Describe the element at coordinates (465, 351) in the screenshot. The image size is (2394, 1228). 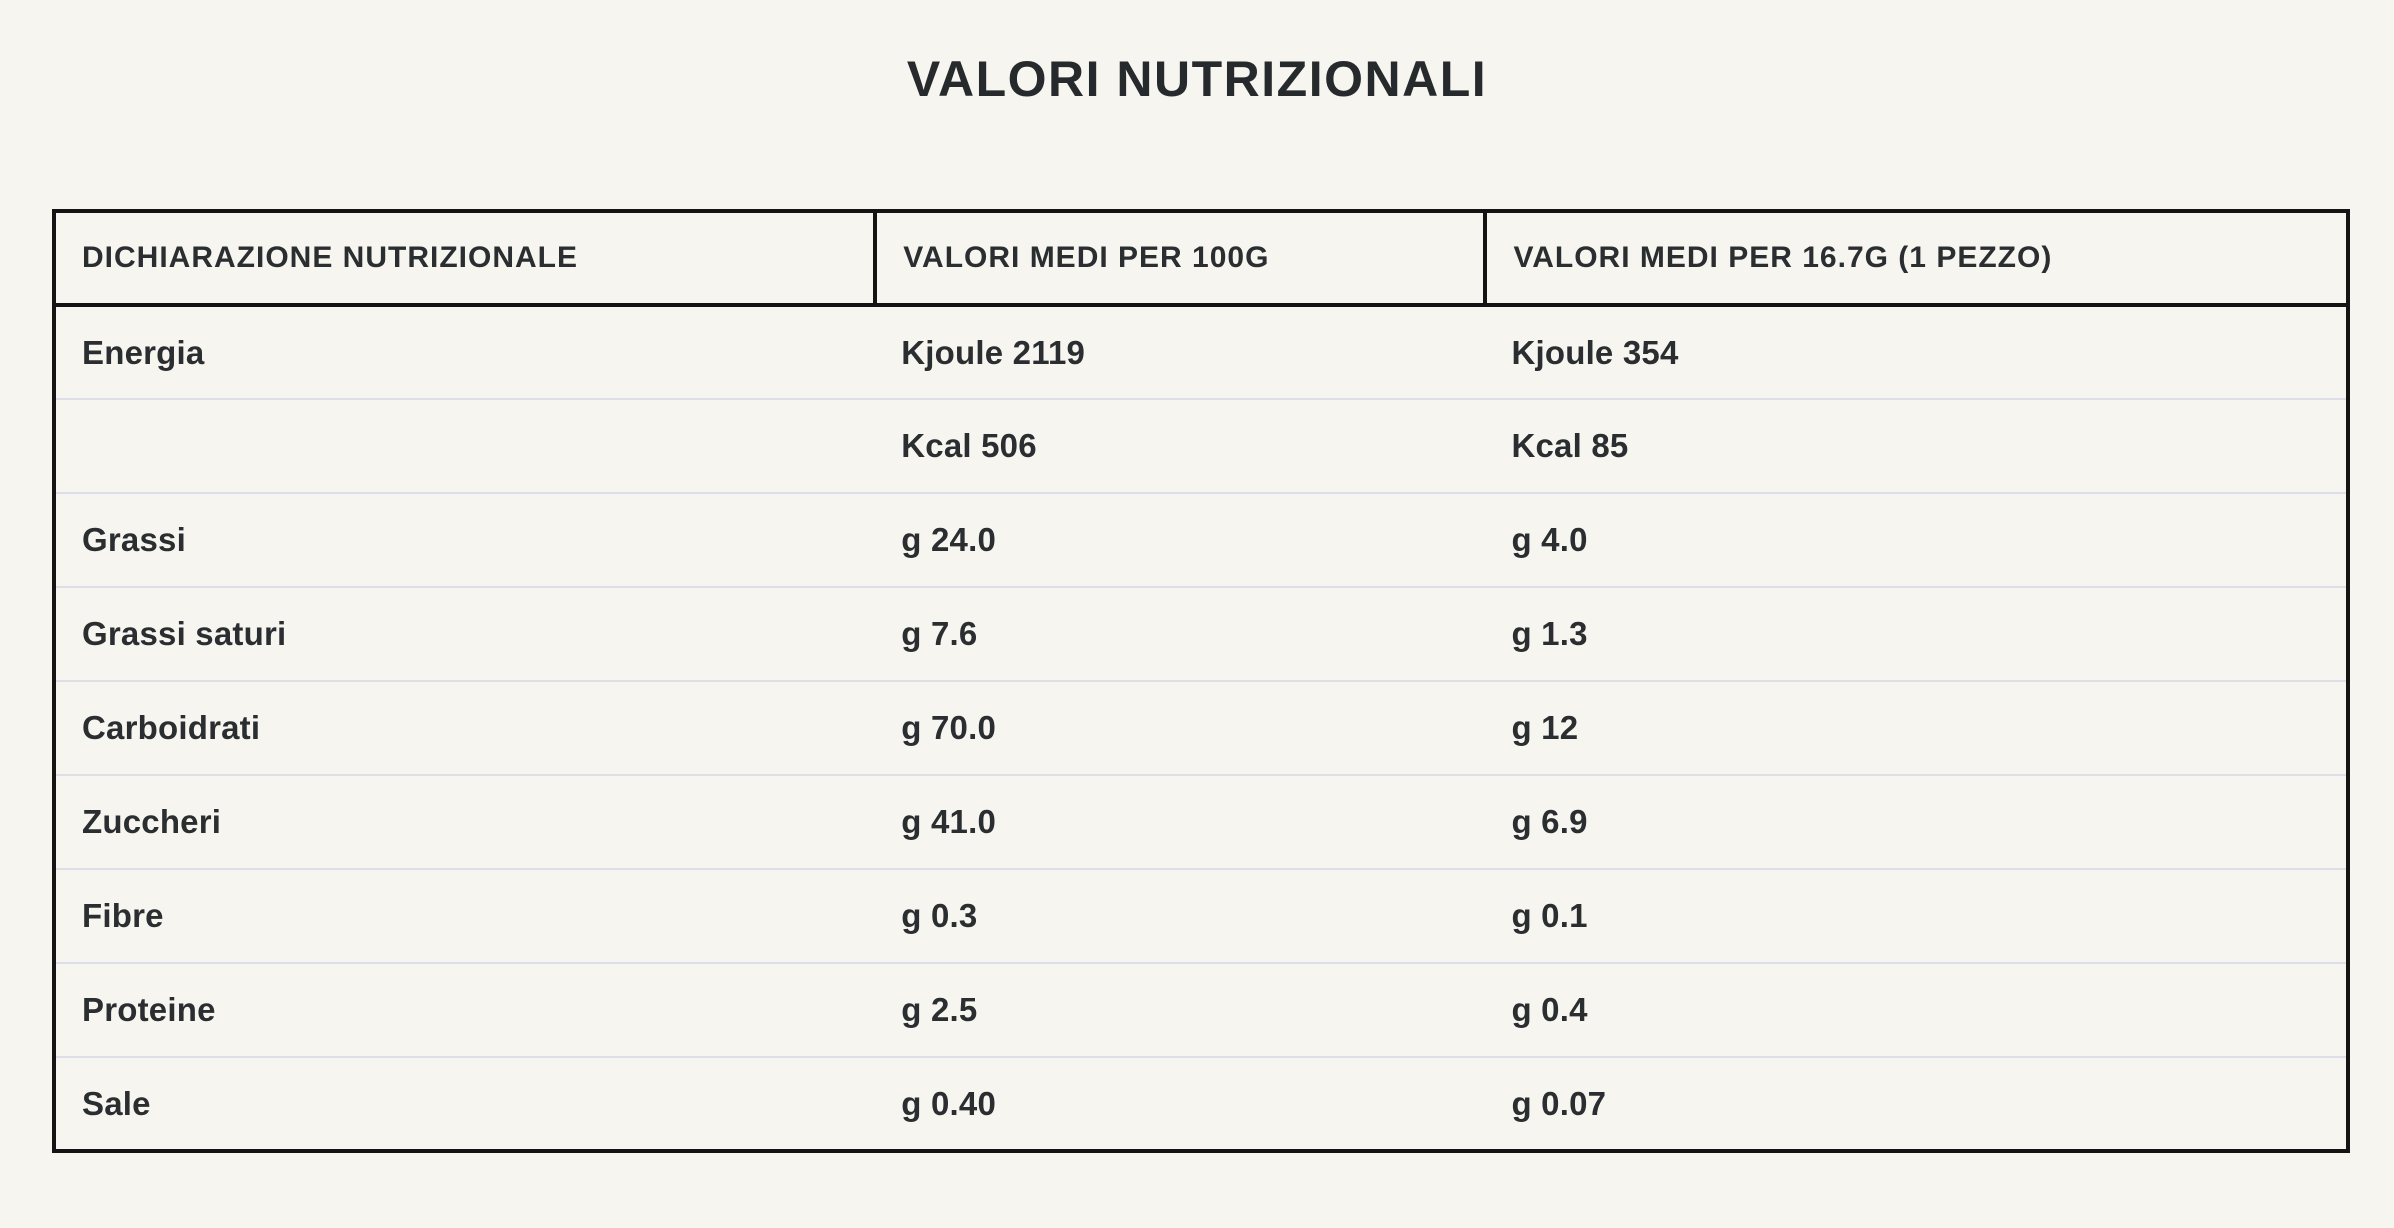
I see `nutrient-name-cell: Energia` at that location.